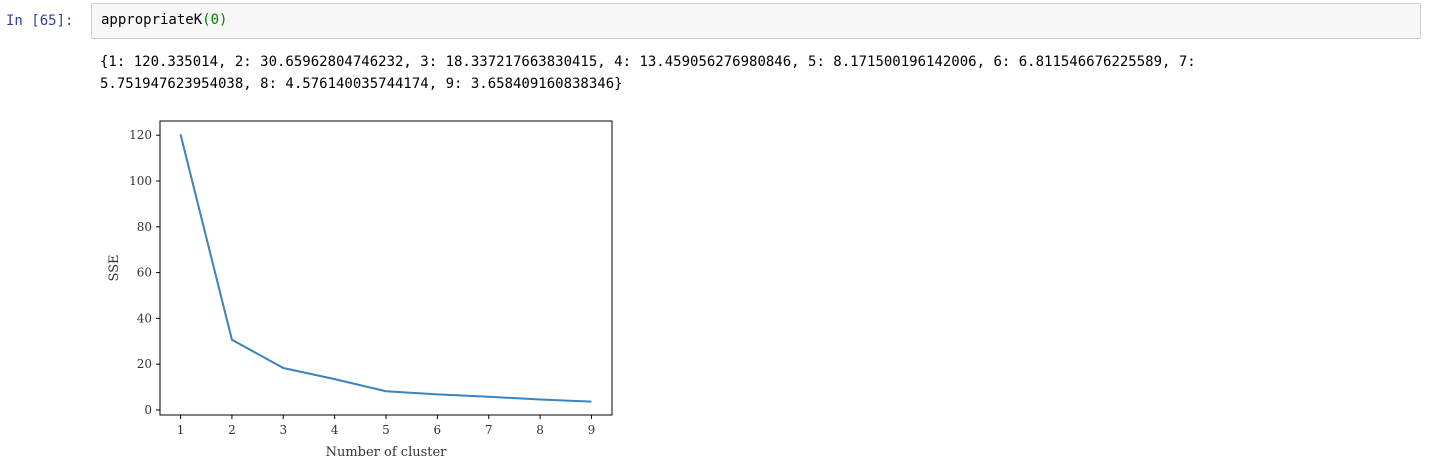  Describe the element at coordinates (489, 430) in the screenshot. I see `x-tick-label: 7` at that location.